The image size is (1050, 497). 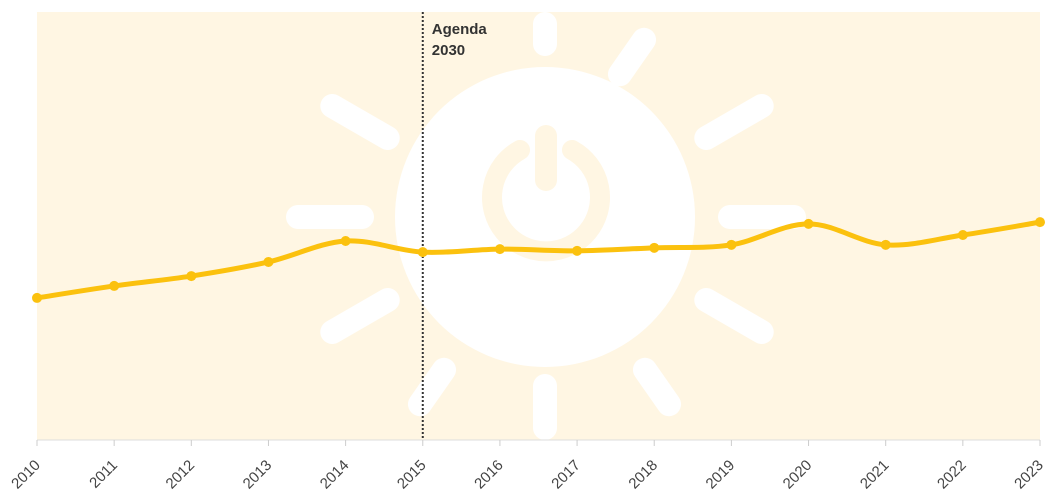 I want to click on x-tick-label: 2021, so click(x=875, y=475).